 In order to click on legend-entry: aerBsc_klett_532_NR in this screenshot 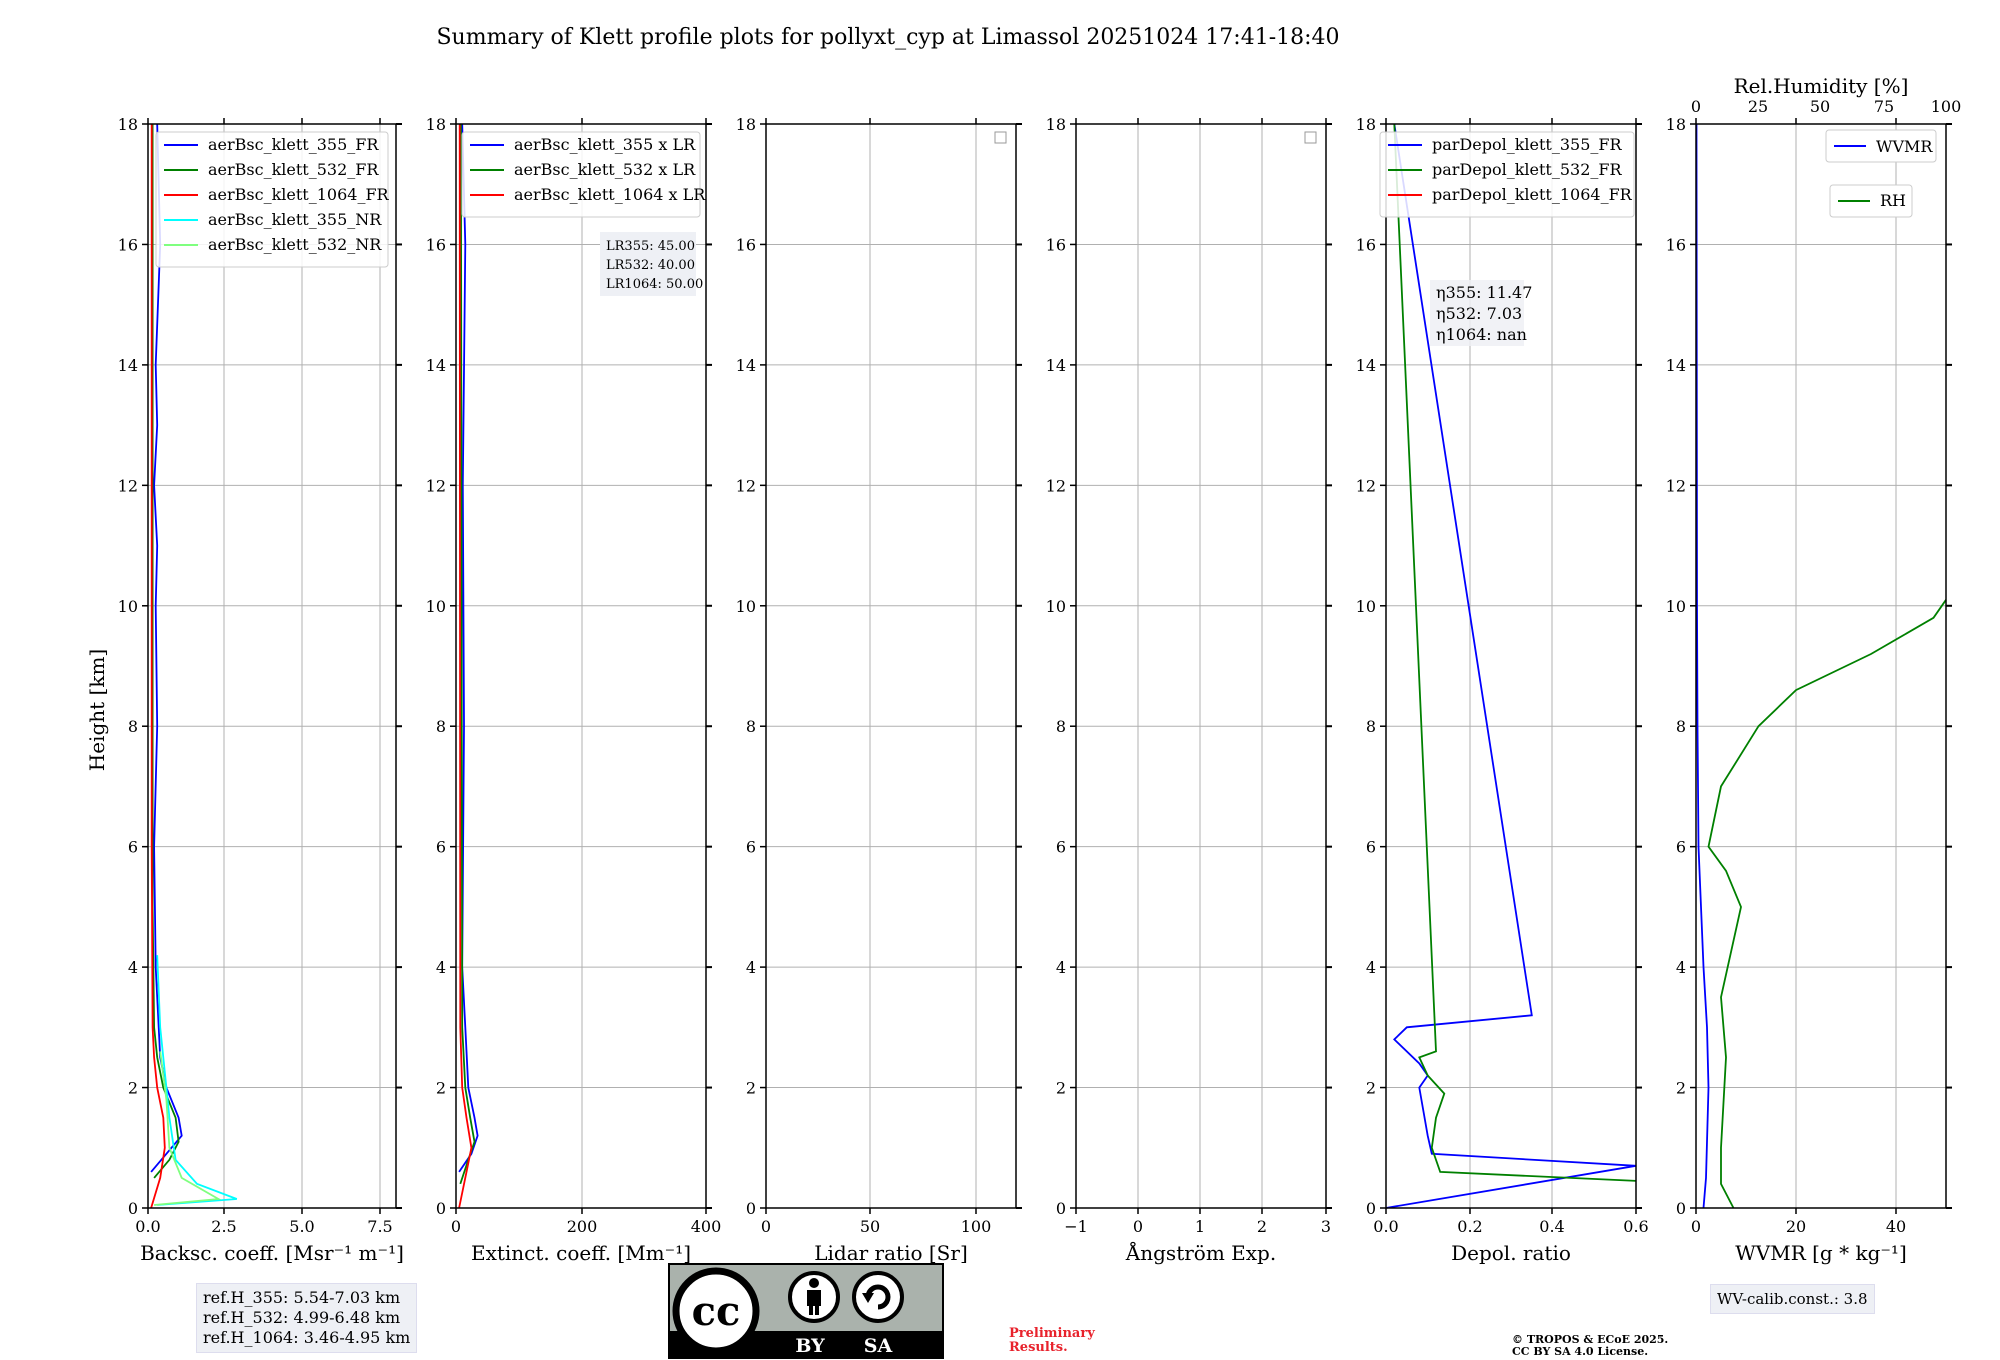, I will do `click(295, 244)`.